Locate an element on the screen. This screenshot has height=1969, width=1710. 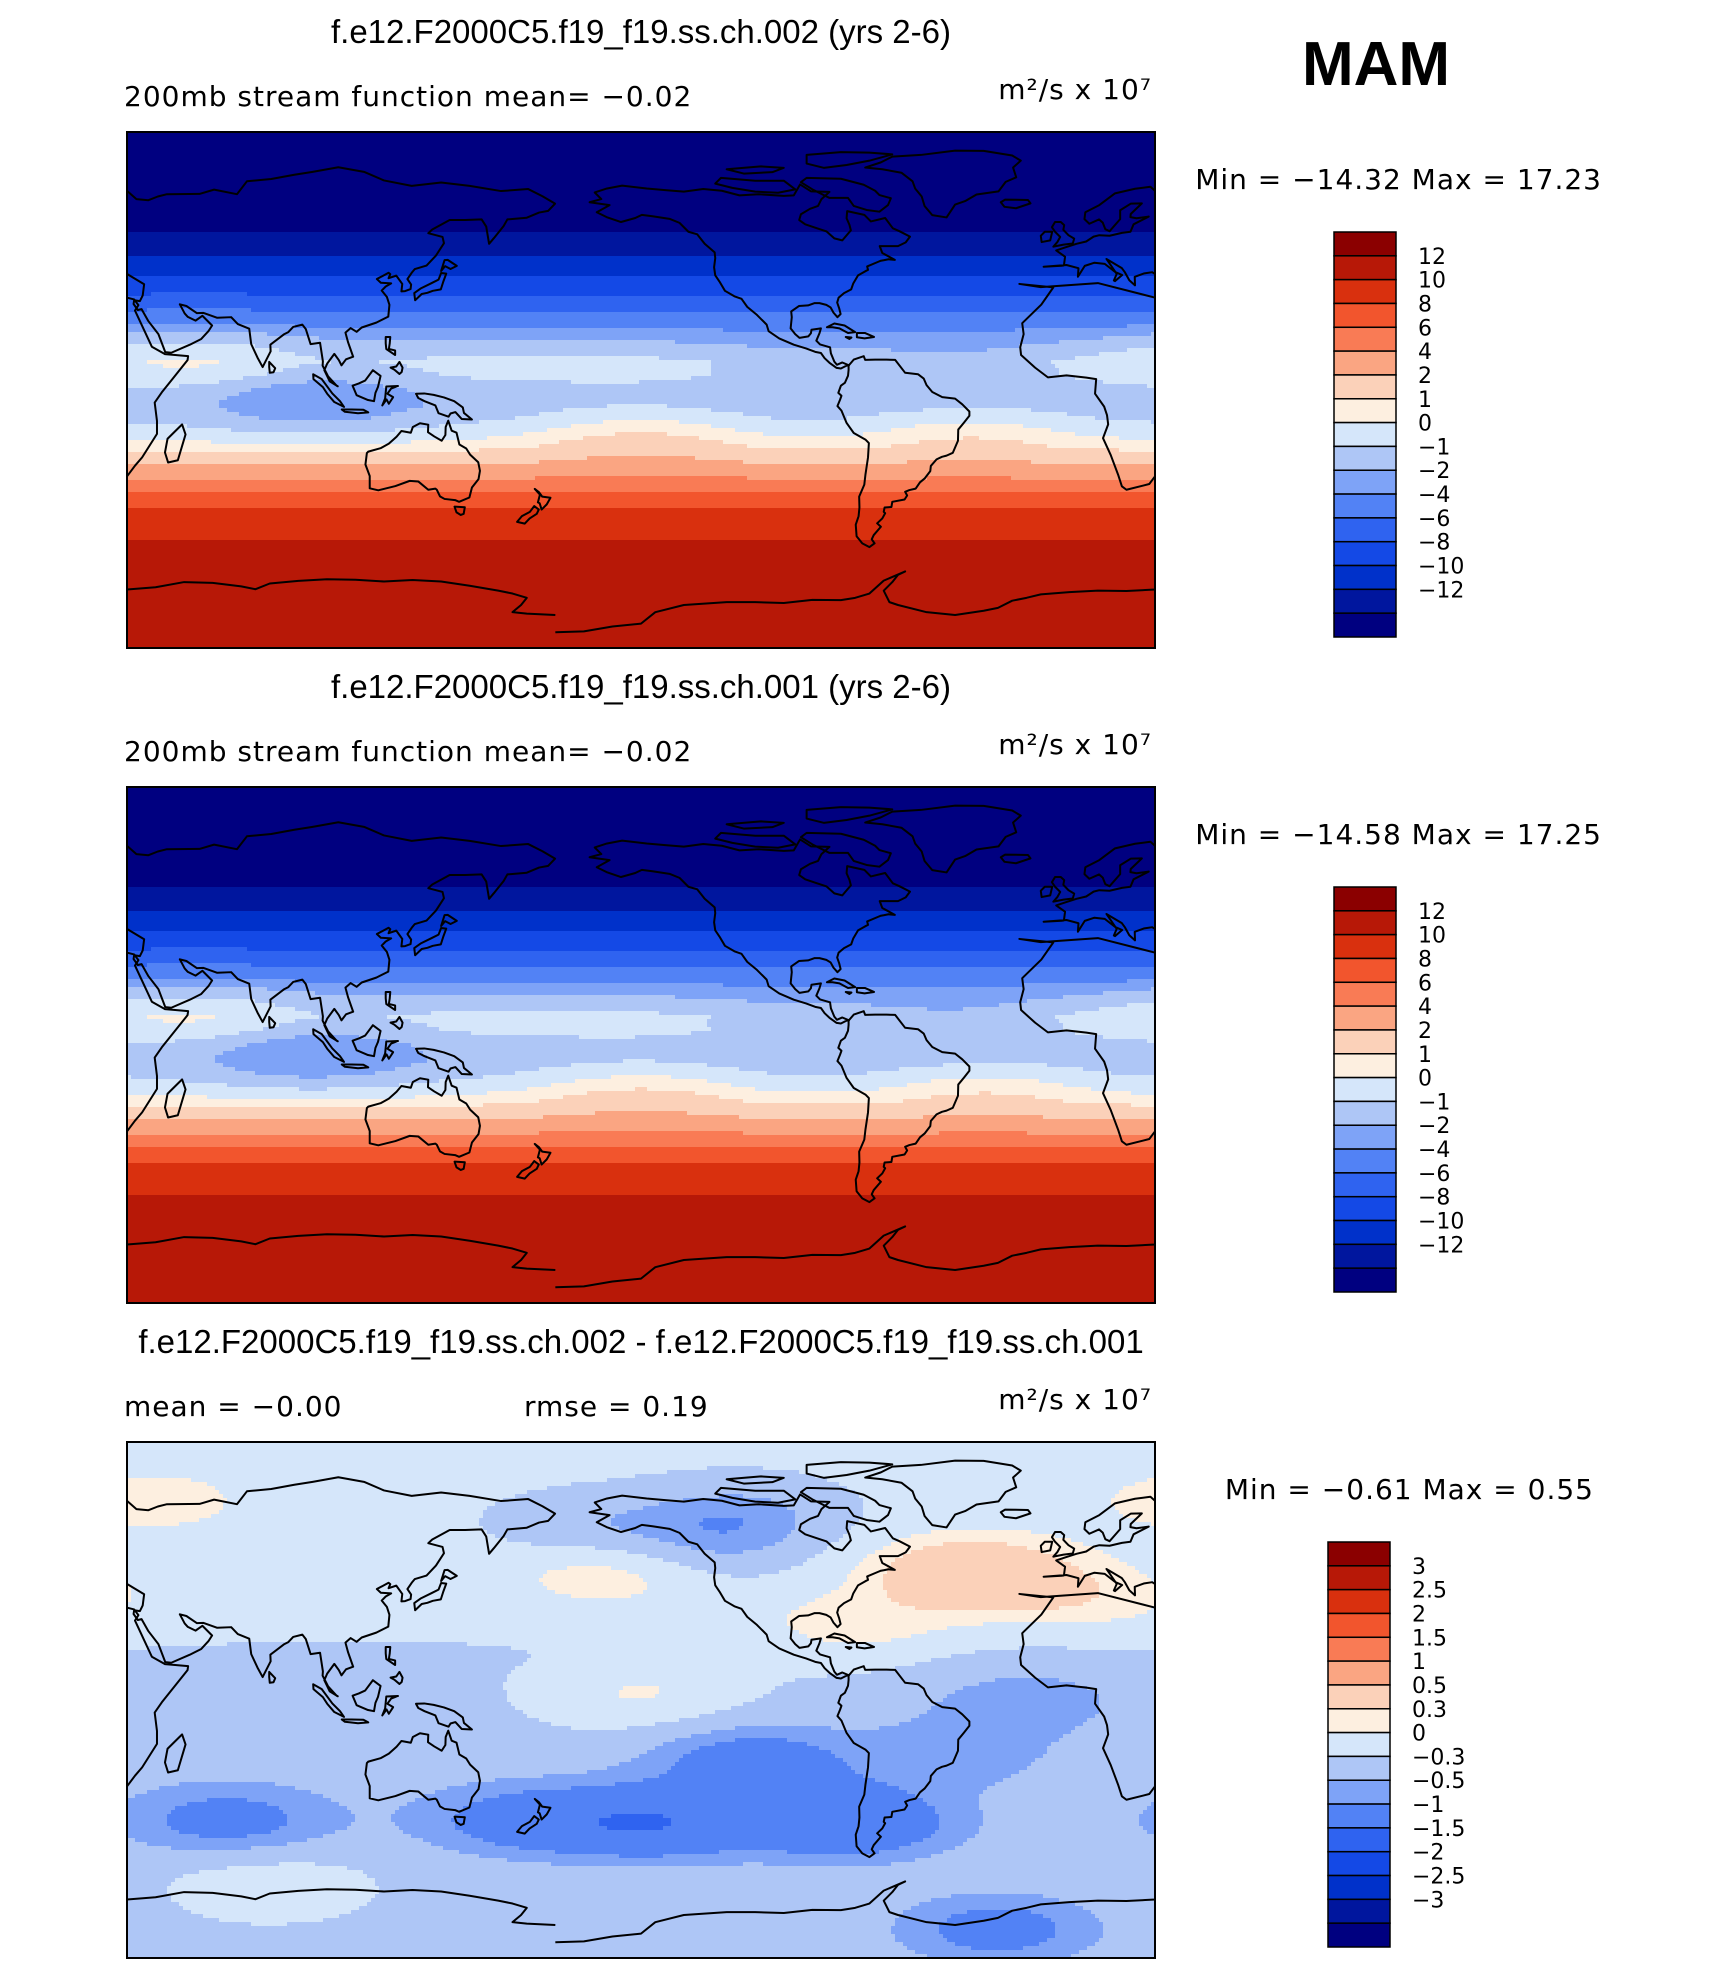
colorbar-tick-label: −0.5 is located at coordinates (1438, 1781).